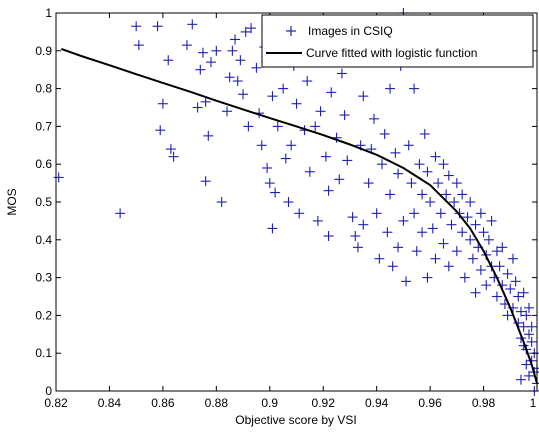  Describe the element at coordinates (43, 202) in the screenshot. I see `y-tick-label: 0.5` at that location.